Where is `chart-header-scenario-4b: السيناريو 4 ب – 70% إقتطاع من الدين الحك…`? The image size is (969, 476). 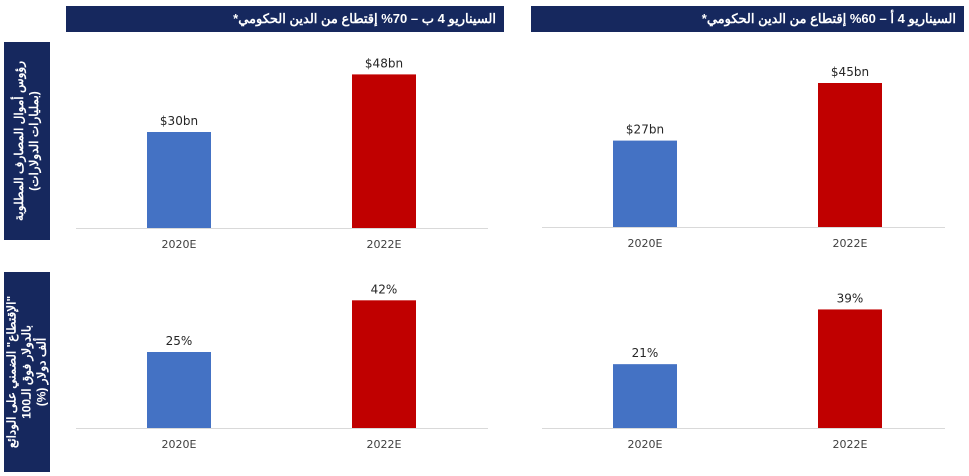 chart-header-scenario-4b: السيناريو 4 ب – 70% إقتطاع من الدين الحك… is located at coordinates (285, 19).